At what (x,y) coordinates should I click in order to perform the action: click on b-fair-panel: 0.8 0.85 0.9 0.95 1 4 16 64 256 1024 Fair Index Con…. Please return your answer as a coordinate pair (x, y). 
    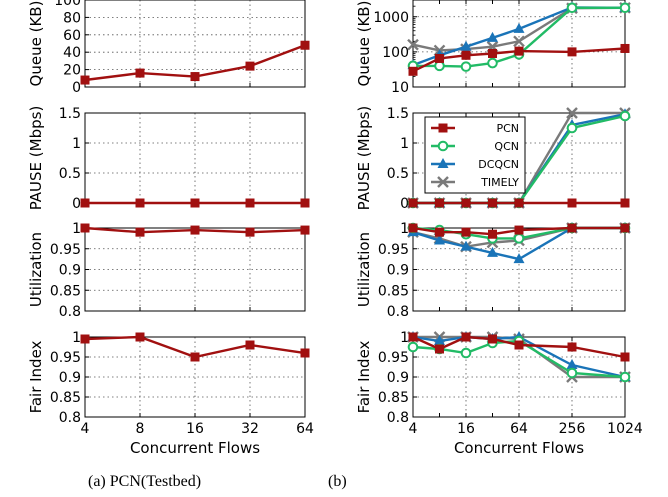
    Looking at the image, I should click on (499, 393).